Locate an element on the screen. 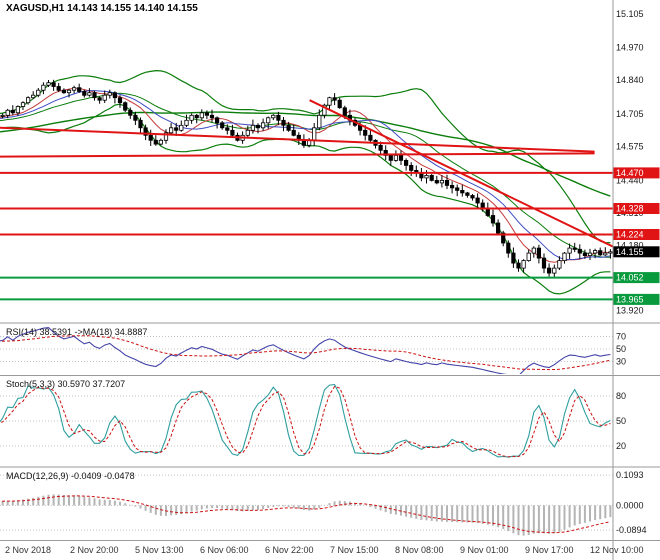 The image size is (660, 560). svg-text: 70 is located at coordinates (621, 337).